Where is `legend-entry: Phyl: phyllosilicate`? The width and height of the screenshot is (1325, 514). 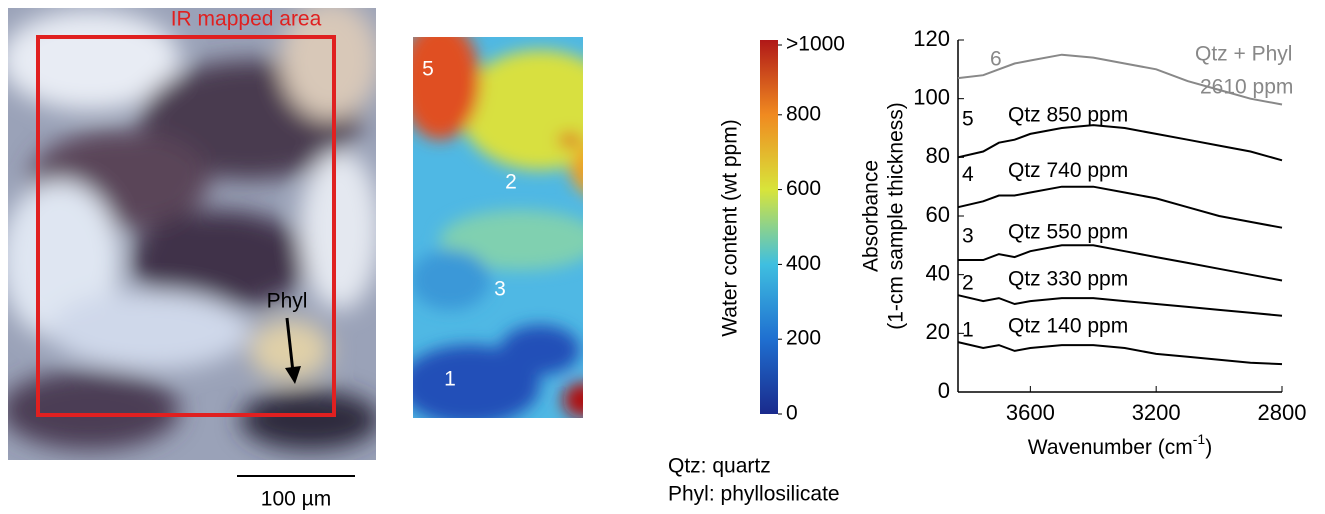
legend-entry: Phyl: phyllosilicate is located at coordinates (754, 494).